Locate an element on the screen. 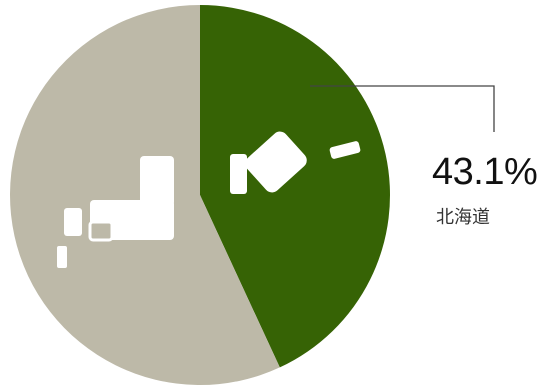 The height and width of the screenshot is (387, 548). callout-leader-line is located at coordinates (402, 108).